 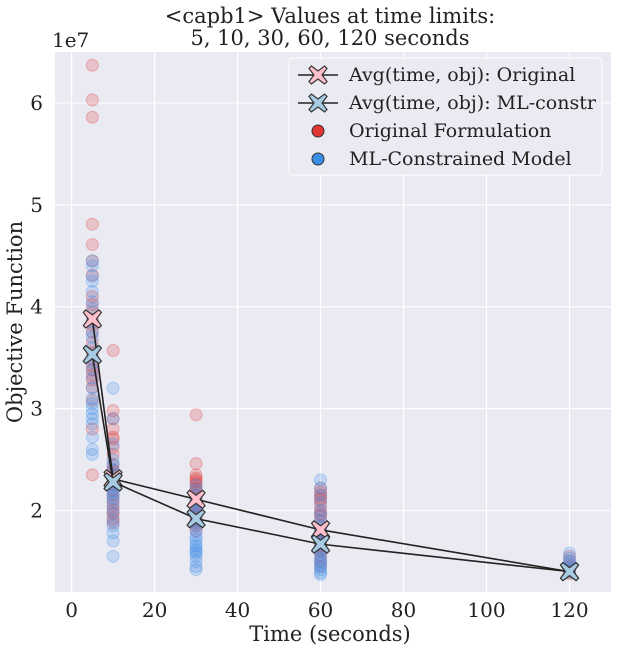 What do you see at coordinates (486, 610) in the screenshot?
I see `x-tick-label: 100` at bounding box center [486, 610].